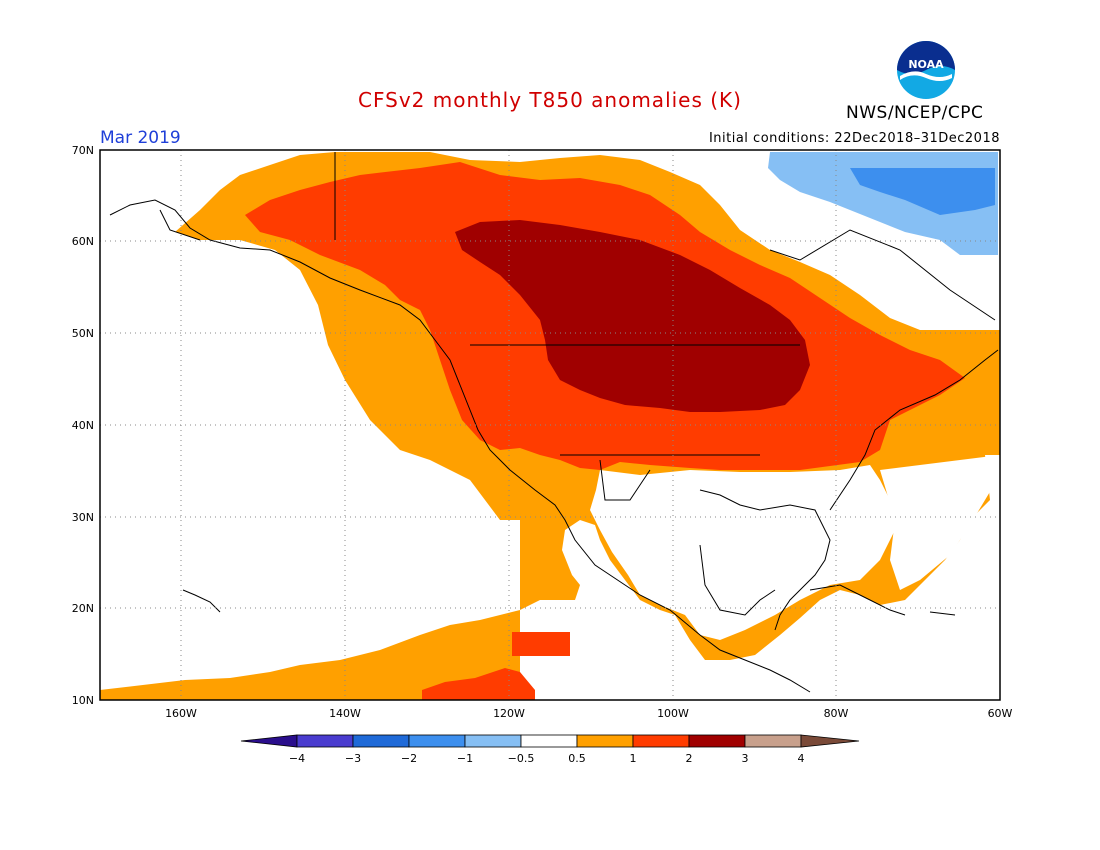  I want to click on islands, so click(569, 600).